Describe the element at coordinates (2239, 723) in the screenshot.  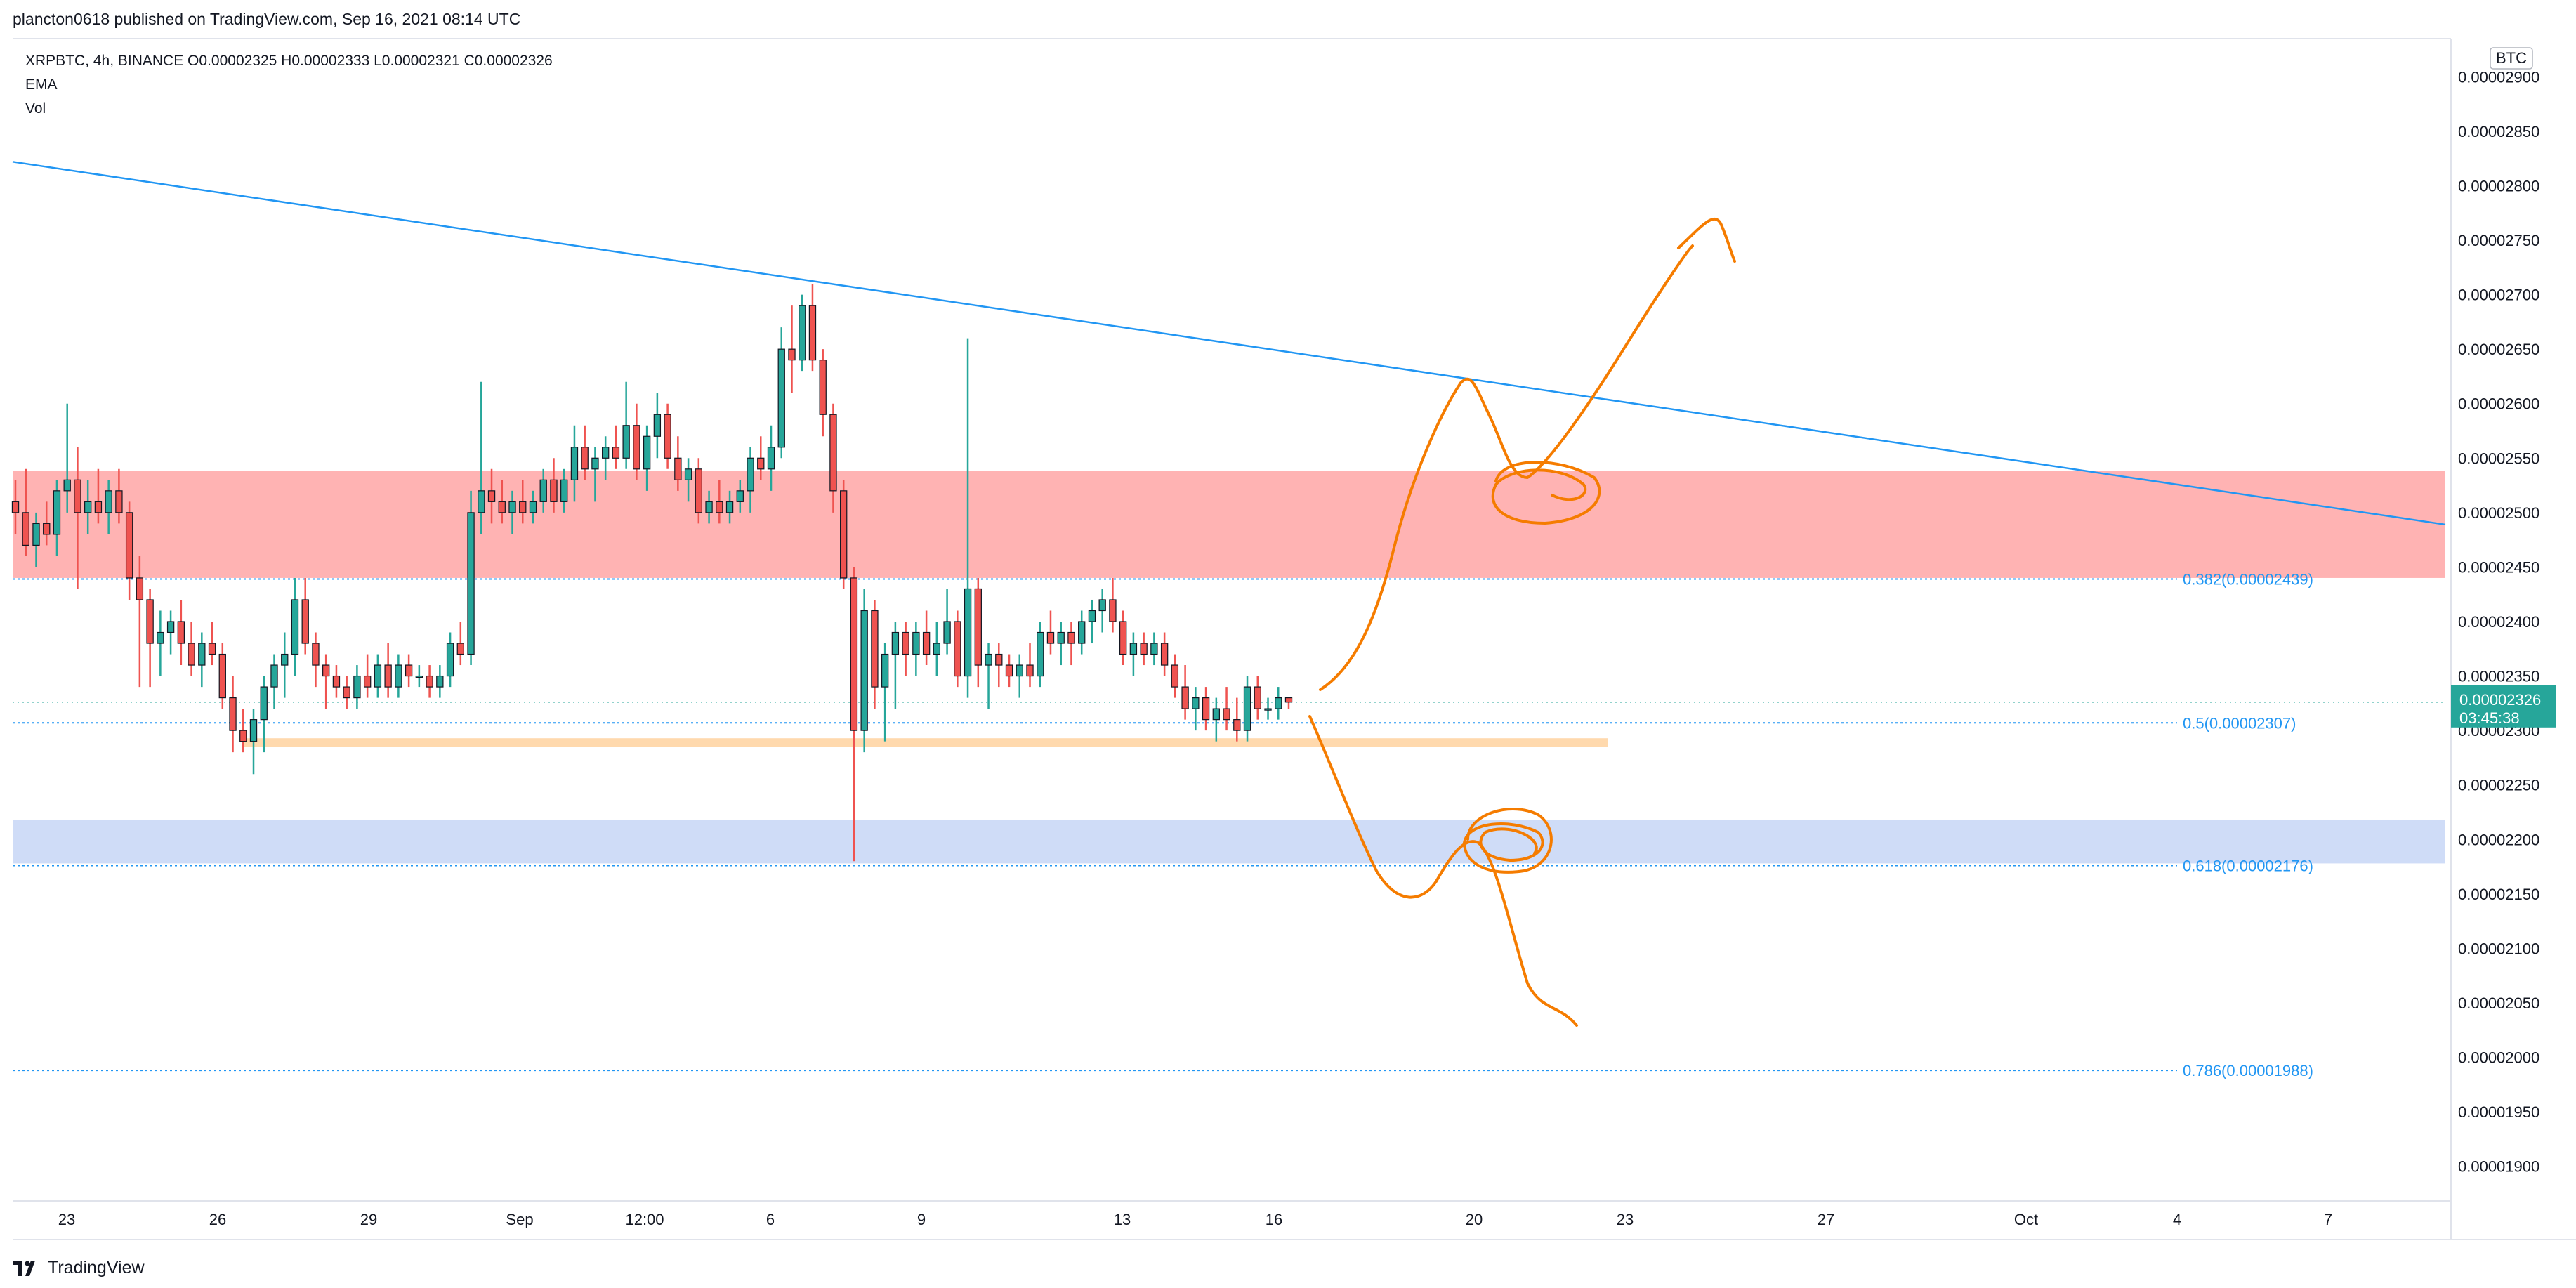
I see `fib-label-1: 0.5(0.00002307)` at that location.